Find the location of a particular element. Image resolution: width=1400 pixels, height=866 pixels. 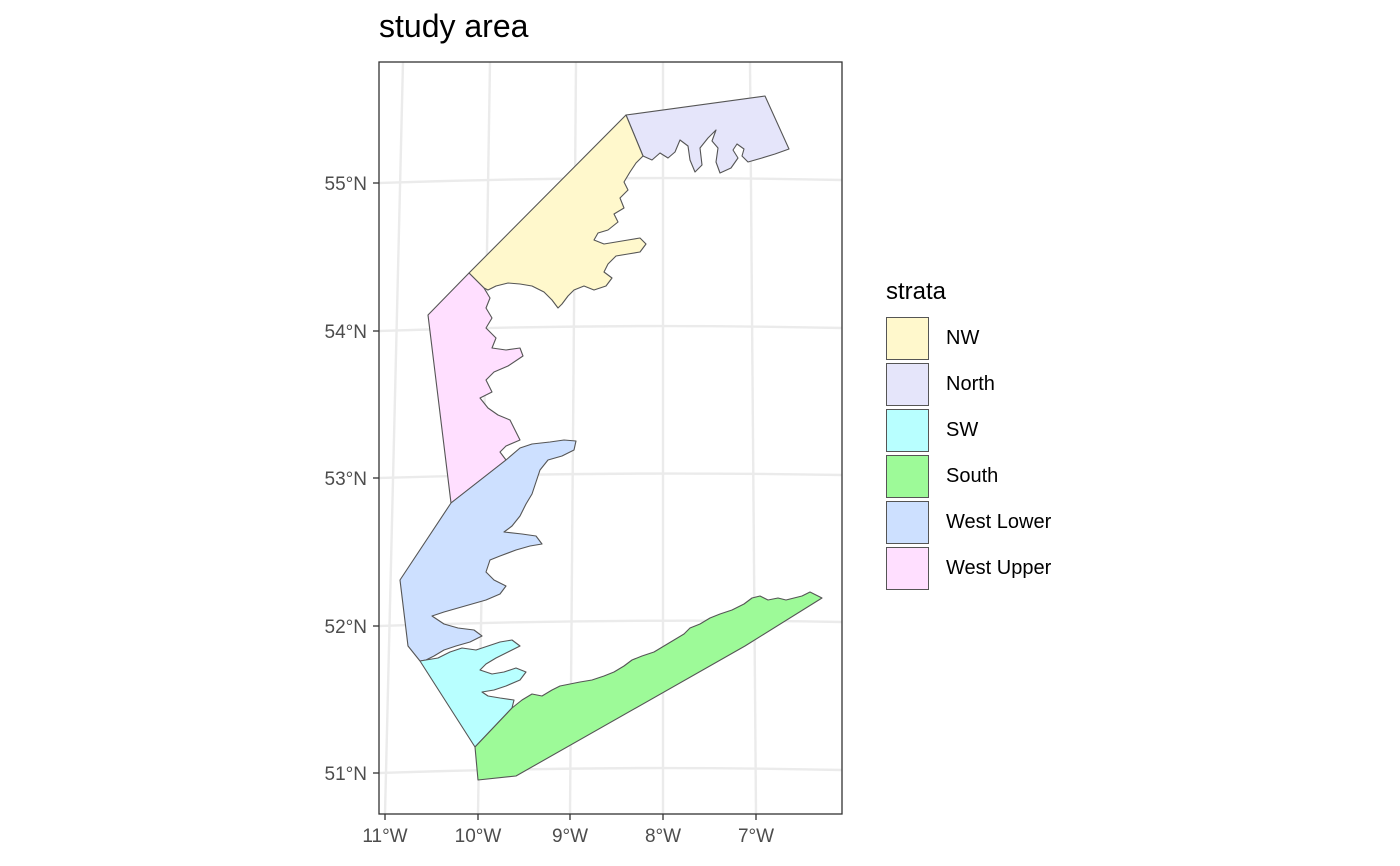

lat-axis: 55°N 54°N 53°N 52°N 51°N is located at coordinates (352, 479).